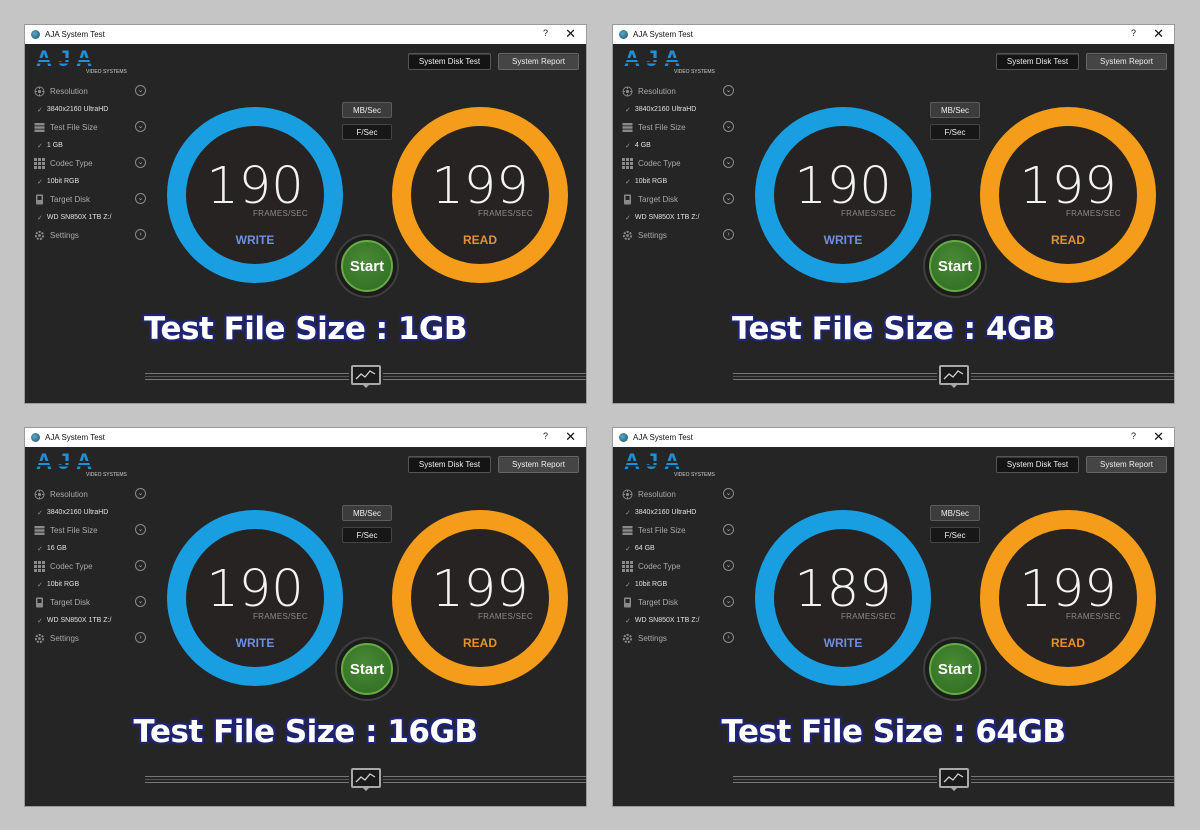 The image size is (1200, 830). I want to click on title-bar: AJA System Test ? ✕, so click(893, 437).